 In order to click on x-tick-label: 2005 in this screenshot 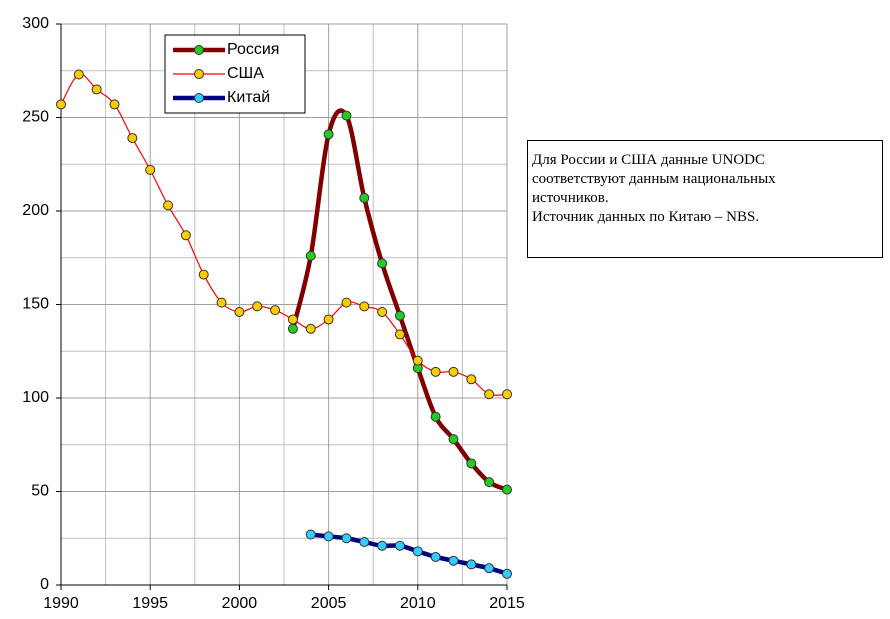, I will do `click(329, 603)`.